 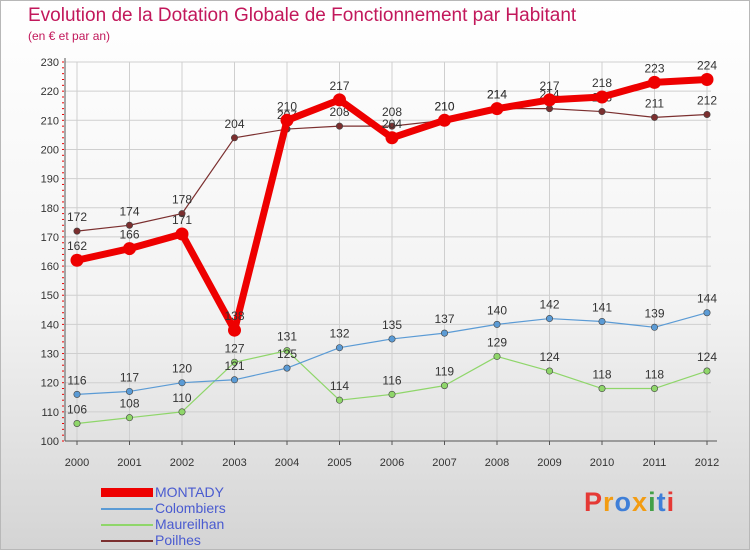 What do you see at coordinates (129, 211) in the screenshot?
I see `data-label-poilhes: 174` at bounding box center [129, 211].